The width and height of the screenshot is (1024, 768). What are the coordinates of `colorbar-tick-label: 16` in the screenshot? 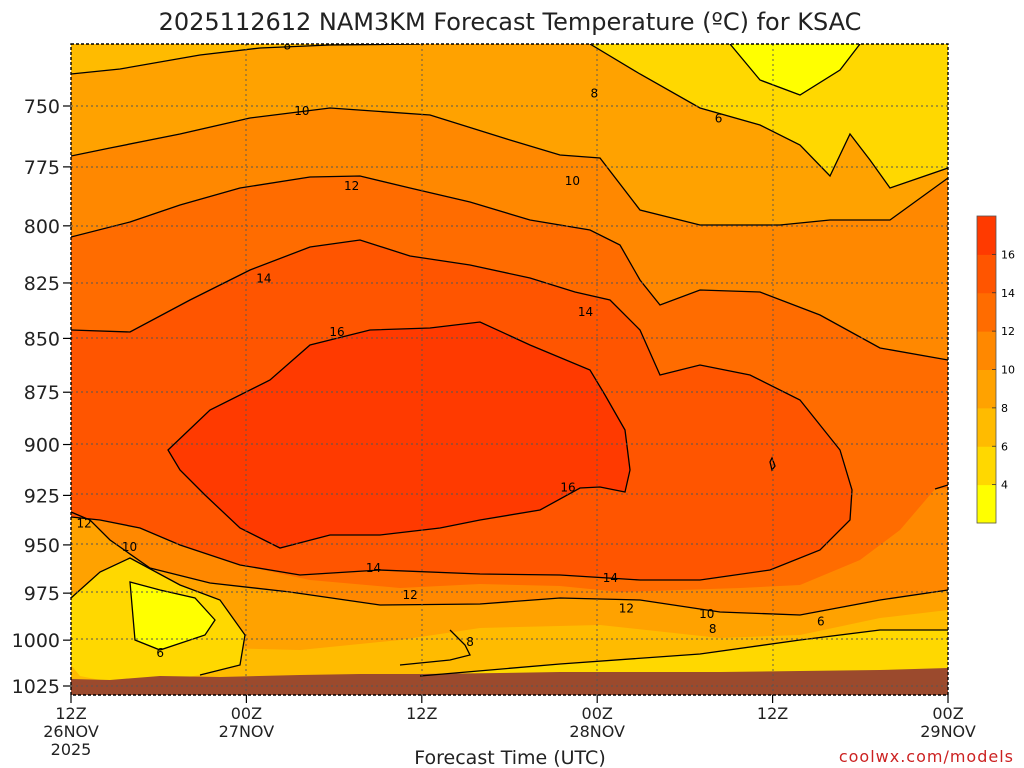 It's located at (1008, 254).